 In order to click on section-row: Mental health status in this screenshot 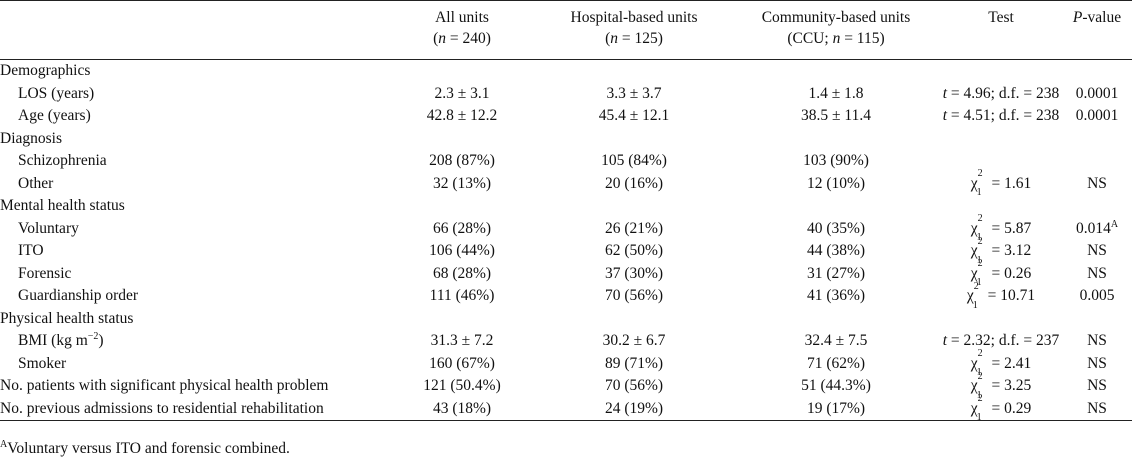, I will do `click(566, 206)`.